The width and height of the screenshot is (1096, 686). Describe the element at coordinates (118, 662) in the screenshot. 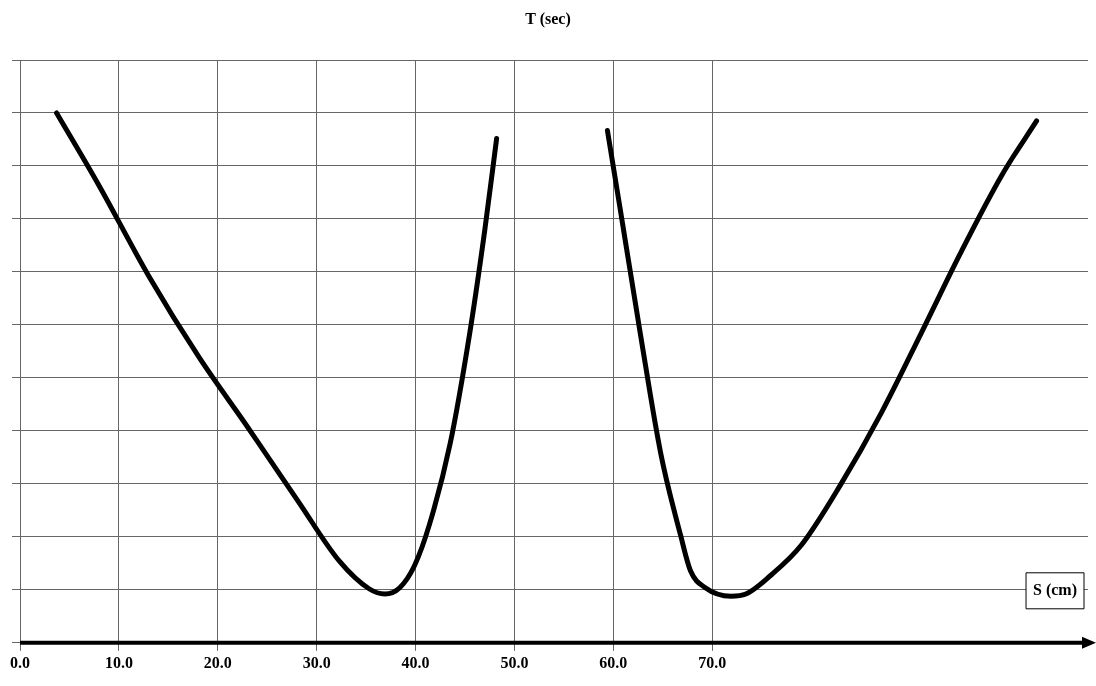

I see `x-tick-label: 10.0` at that location.